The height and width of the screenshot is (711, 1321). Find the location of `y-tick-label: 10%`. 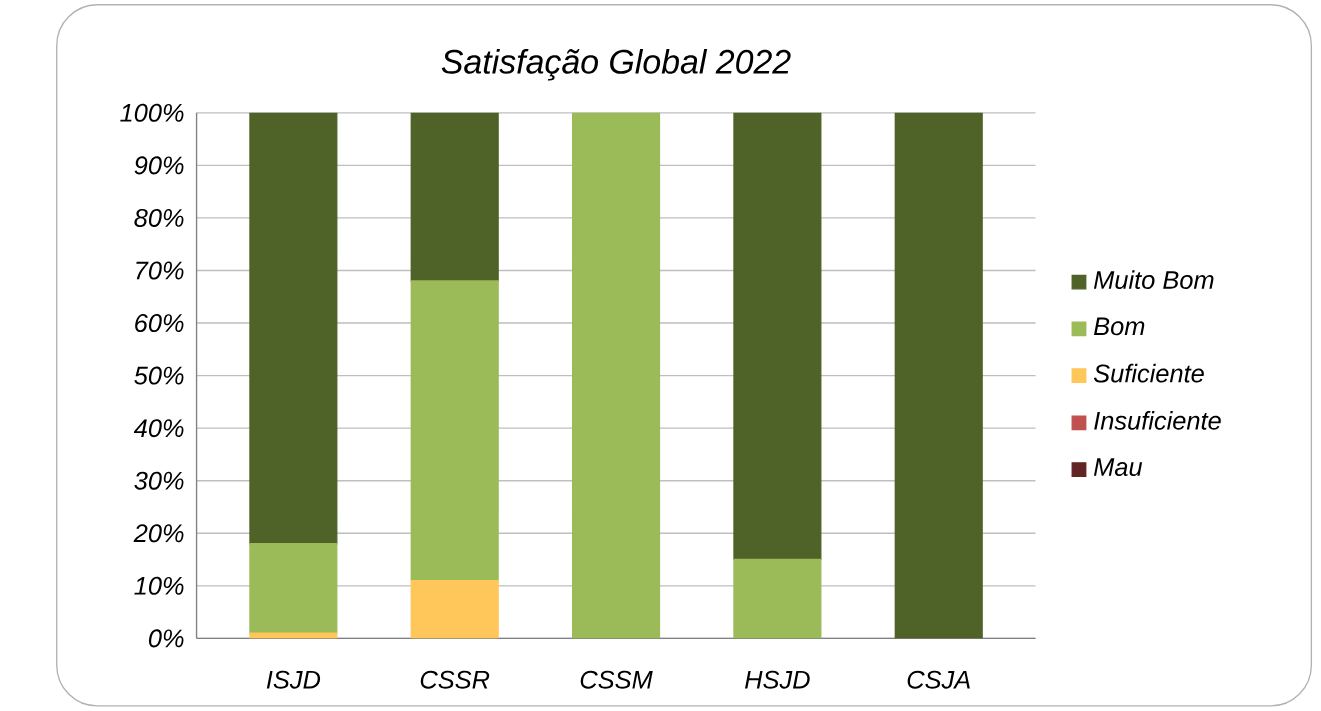

y-tick-label: 10% is located at coordinates (159, 585).